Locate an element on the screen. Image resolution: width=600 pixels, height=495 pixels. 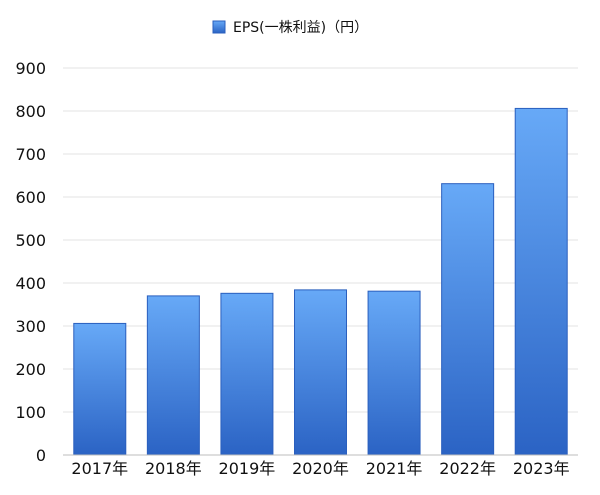
x-tick-label: 2021年 is located at coordinates (394, 468).